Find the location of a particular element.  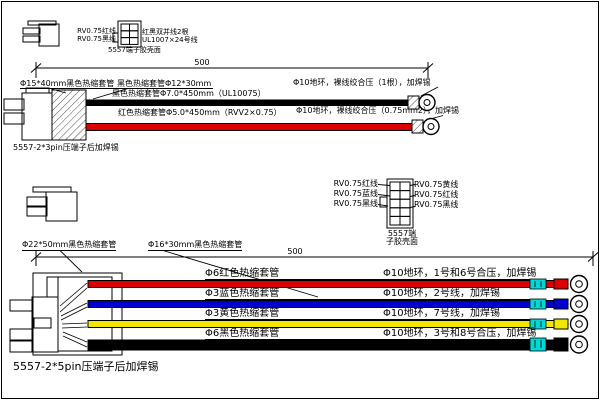

mid-caption-line-1: 5557端 is located at coordinates (402, 233).